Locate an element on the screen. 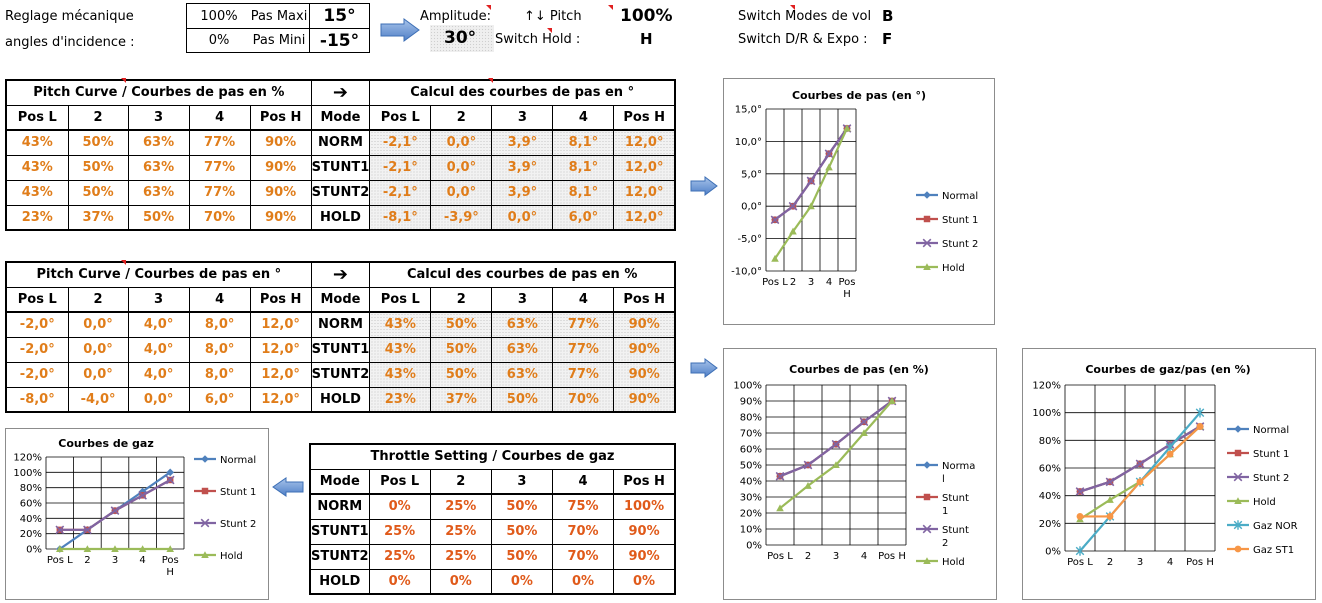 This screenshot has height=603, width=1322. pas-maxi-value: 15° is located at coordinates (339, 16).